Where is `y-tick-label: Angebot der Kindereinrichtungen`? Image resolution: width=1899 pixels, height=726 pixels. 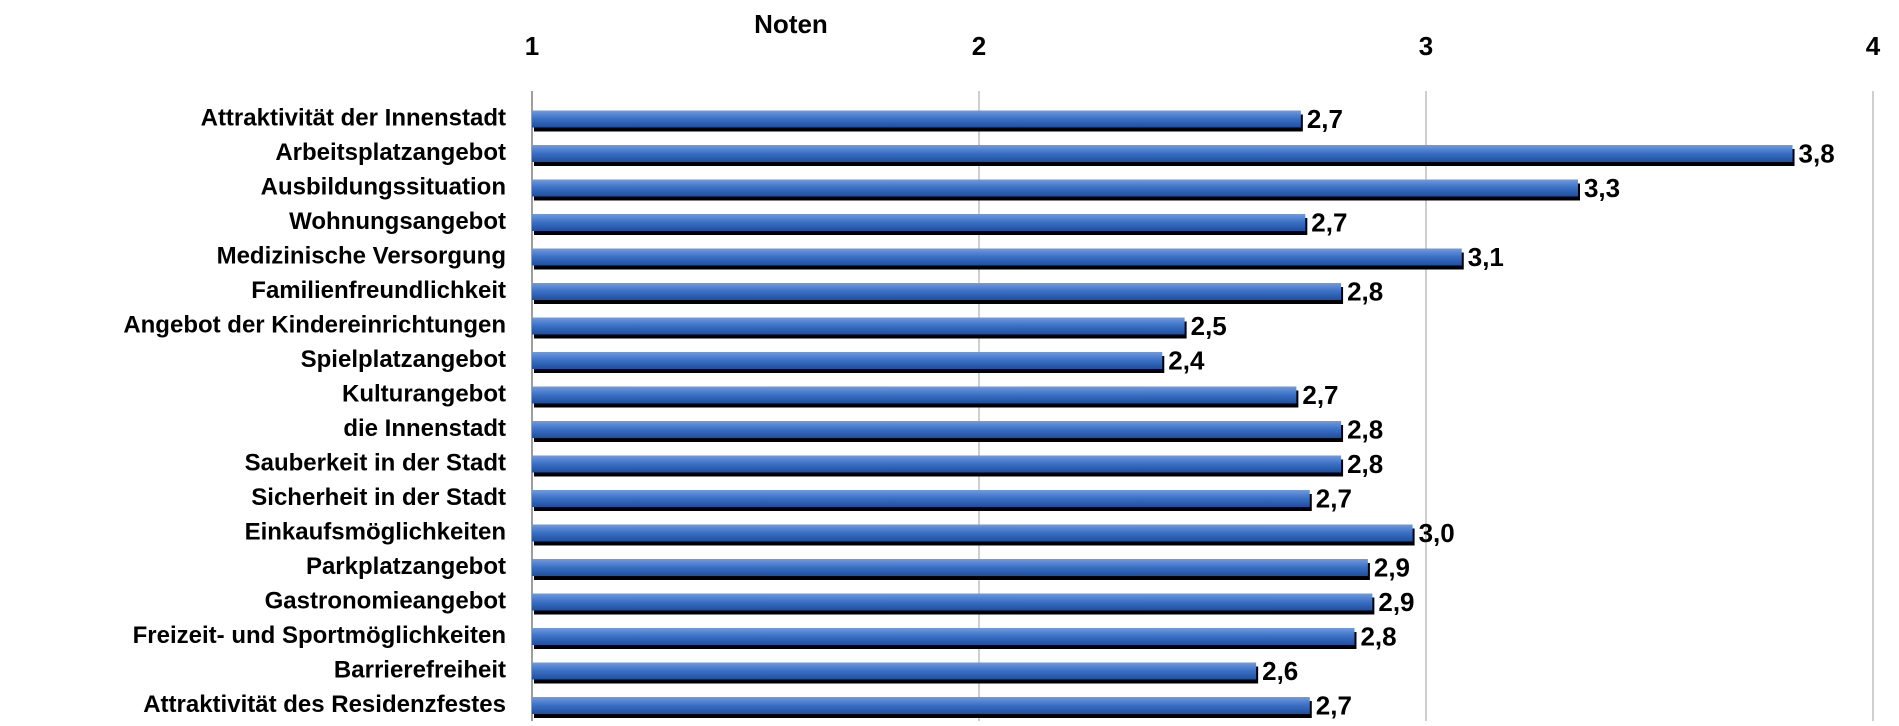 y-tick-label: Angebot der Kindereinrichtungen is located at coordinates (314, 324).